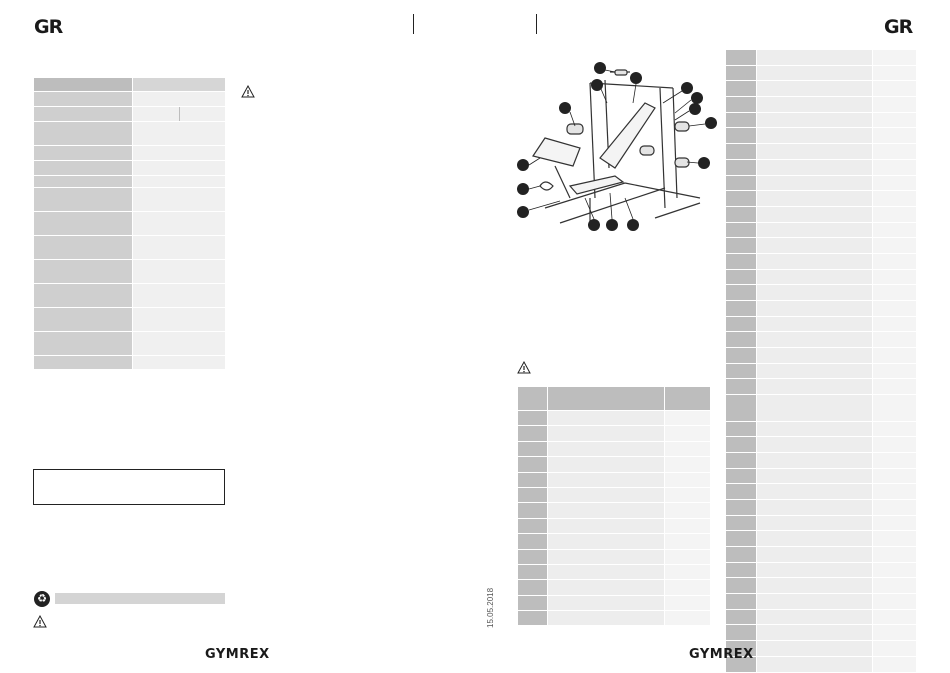 This screenshot has height=673, width=950. Describe the element at coordinates (237, 654) in the screenshot. I see `brand-wordmark-left: GYMREX` at that location.